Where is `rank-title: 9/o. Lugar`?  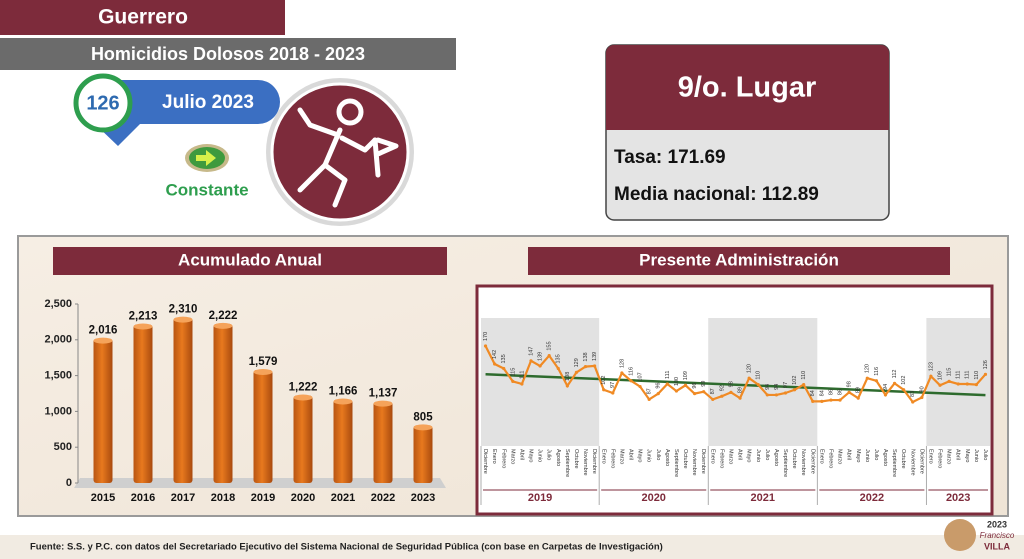
rank-title: 9/o. Lugar is located at coordinates (747, 88).